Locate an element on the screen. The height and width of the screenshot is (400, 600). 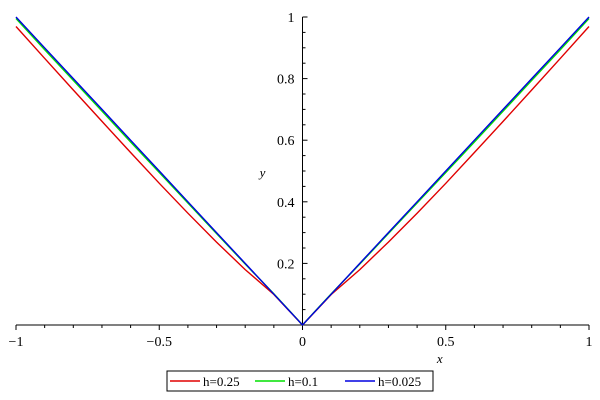
legend: h=0.25 h=0.1 h=0.025 is located at coordinates (300, 381).